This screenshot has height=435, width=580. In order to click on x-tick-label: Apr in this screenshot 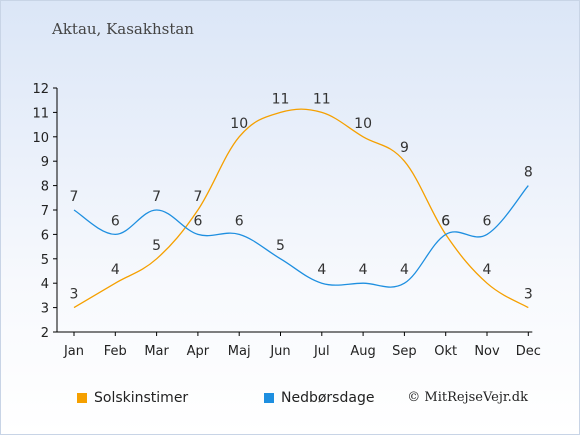, I will do `click(198, 351)`.